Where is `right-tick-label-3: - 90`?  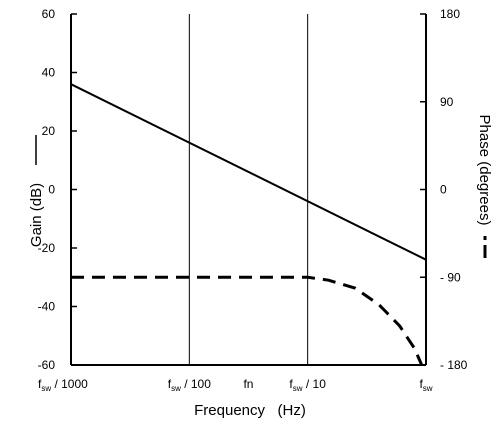 right-tick-label-3: - 90 is located at coordinates (450, 277).